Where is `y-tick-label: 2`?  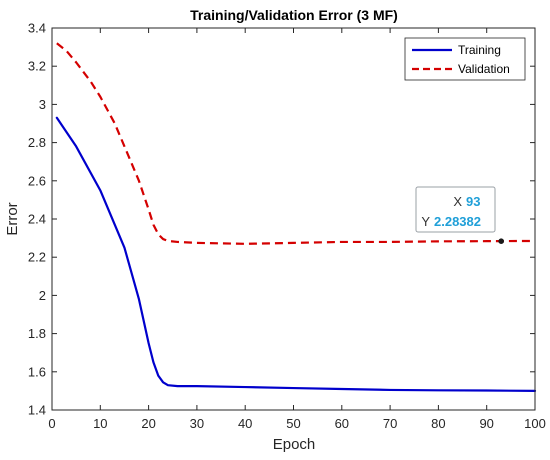
y-tick-label: 2 is located at coordinates (42, 295).